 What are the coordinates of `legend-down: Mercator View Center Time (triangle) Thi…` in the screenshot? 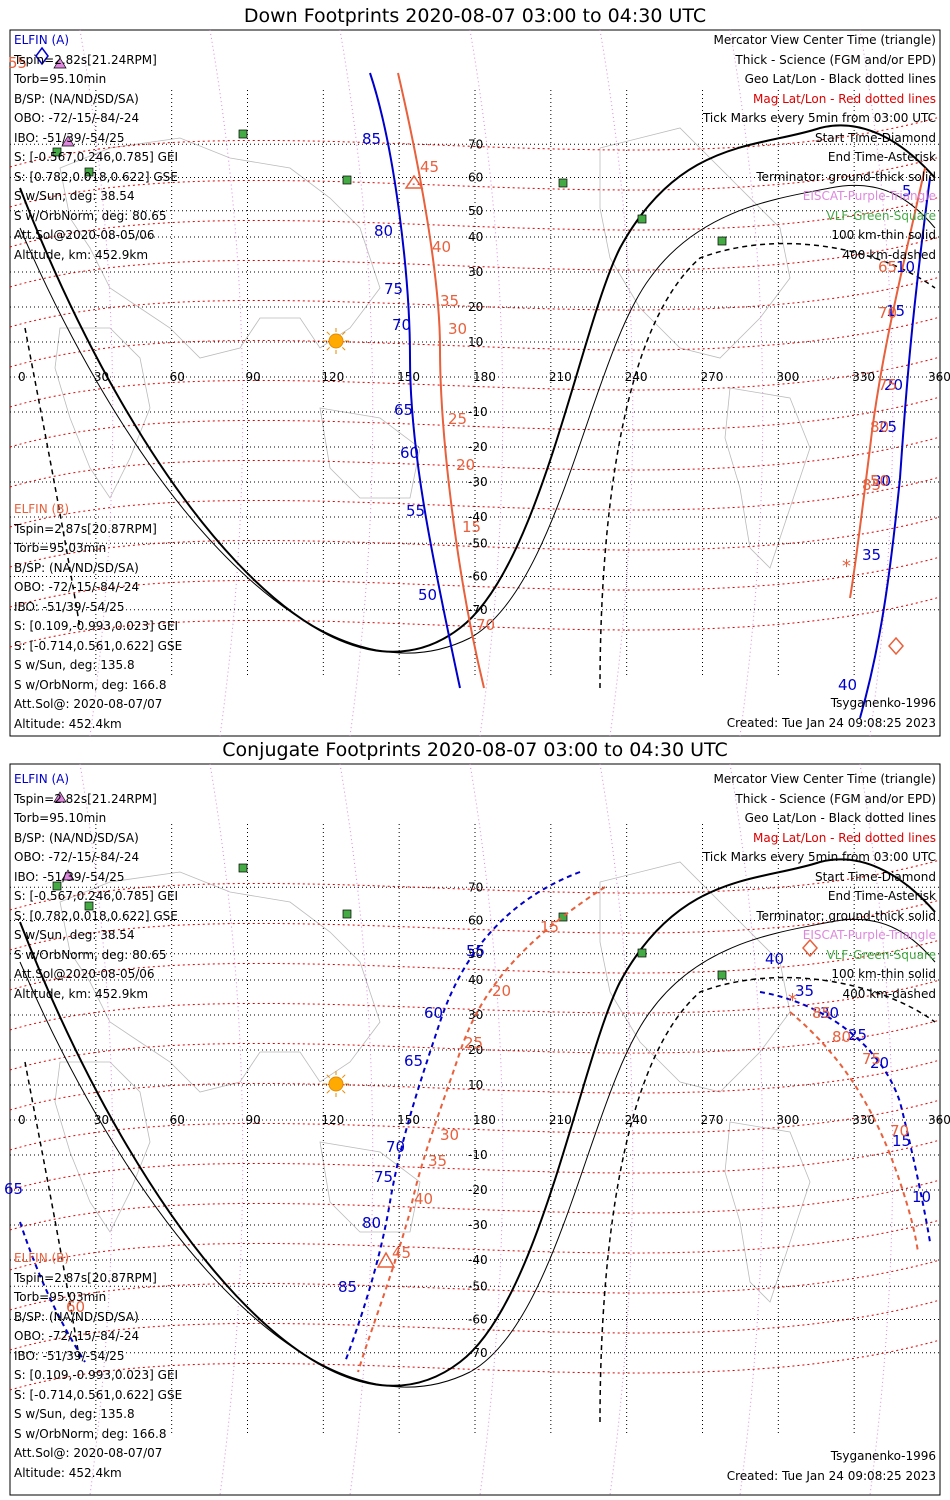 It's located at (819, 148).